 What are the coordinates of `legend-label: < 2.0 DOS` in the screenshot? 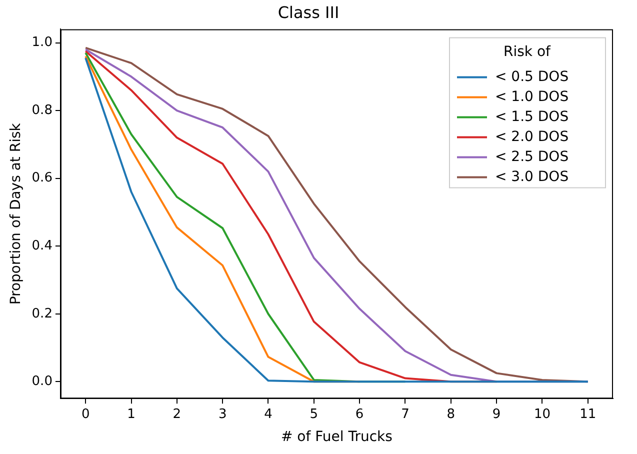 It's located at (532, 136).